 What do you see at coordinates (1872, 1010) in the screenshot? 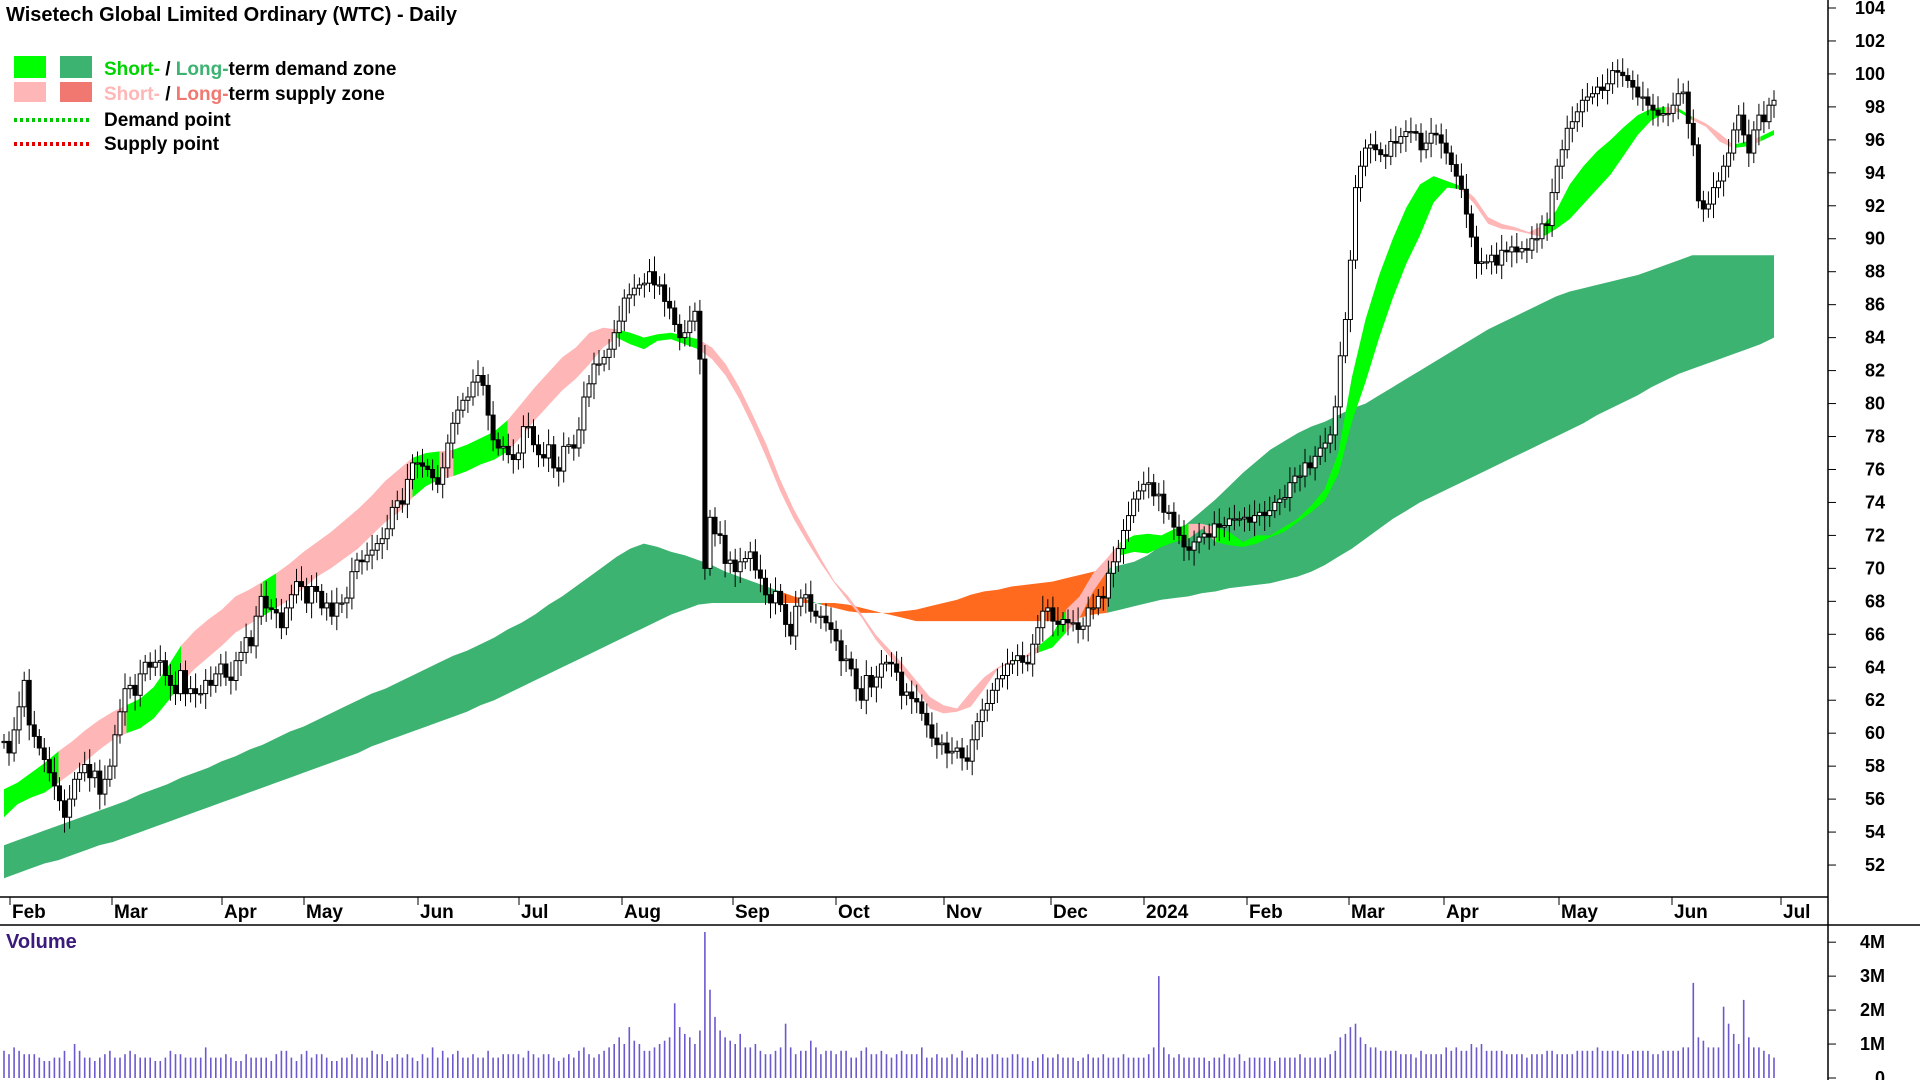
I see `volume-tick-label: 2M` at bounding box center [1872, 1010].